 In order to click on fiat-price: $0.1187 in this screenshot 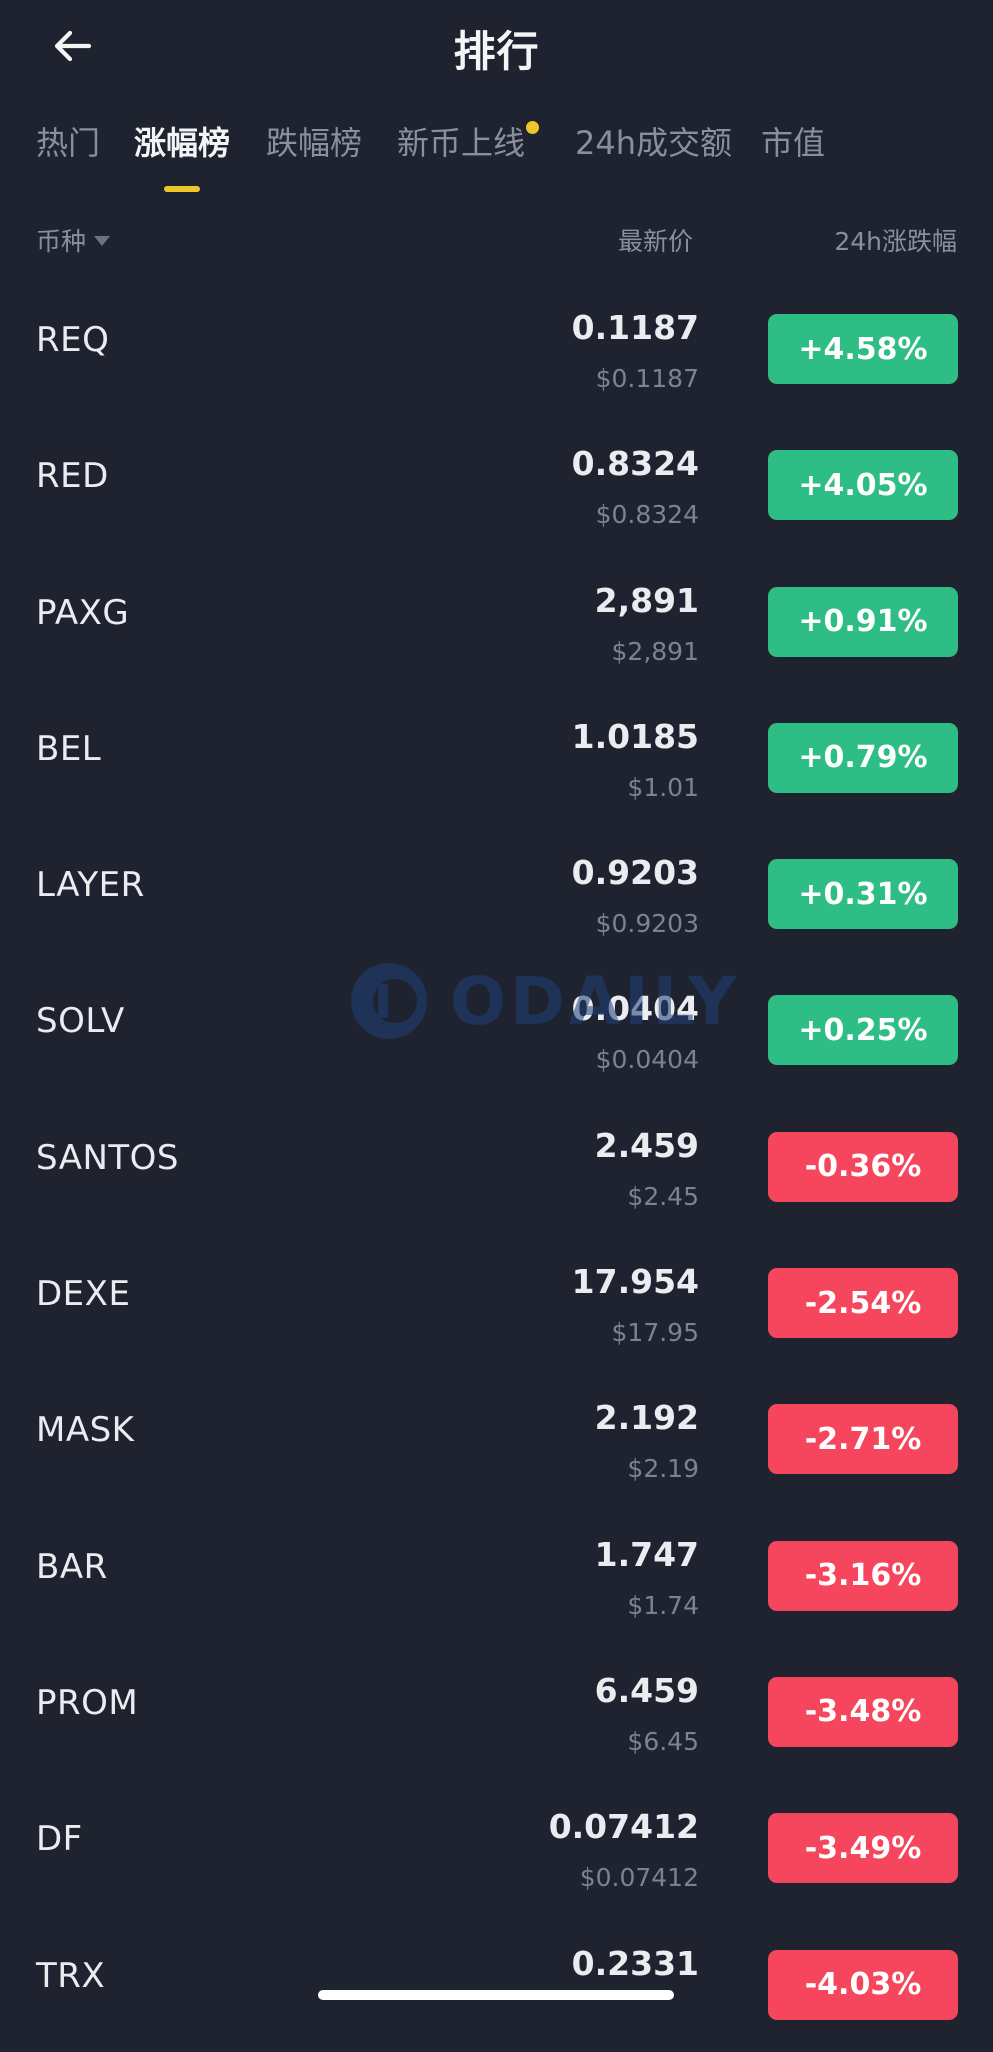, I will do `click(647, 378)`.